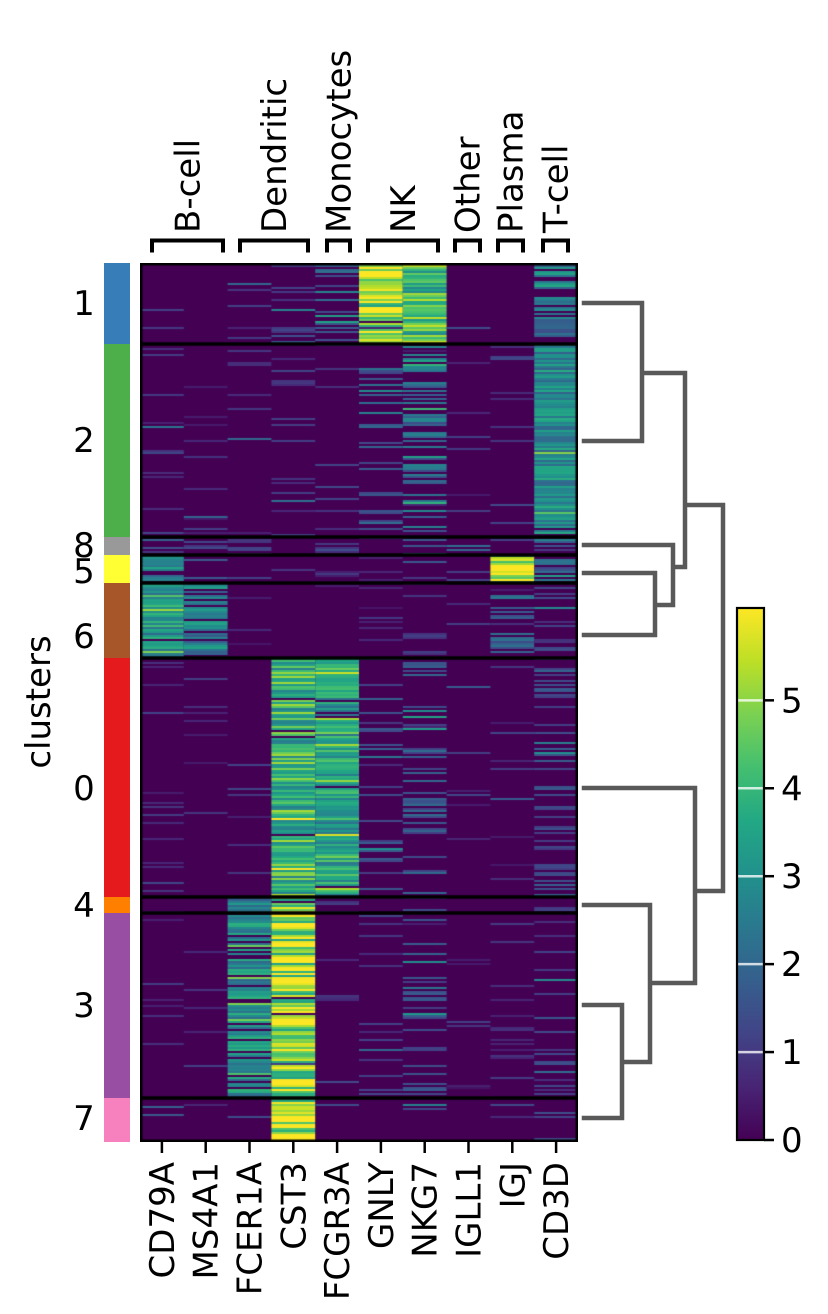 The height and width of the screenshot is (1314, 828). Describe the element at coordinates (382, 1205) in the screenshot. I see `gene-label-gnly: GNLY` at that location.